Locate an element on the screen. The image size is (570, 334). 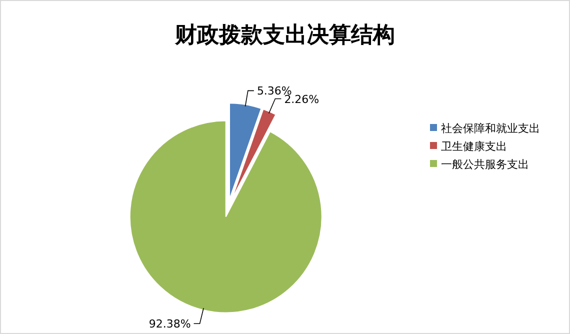
legend-label: 一般公共服务支出 is located at coordinates (485, 164).